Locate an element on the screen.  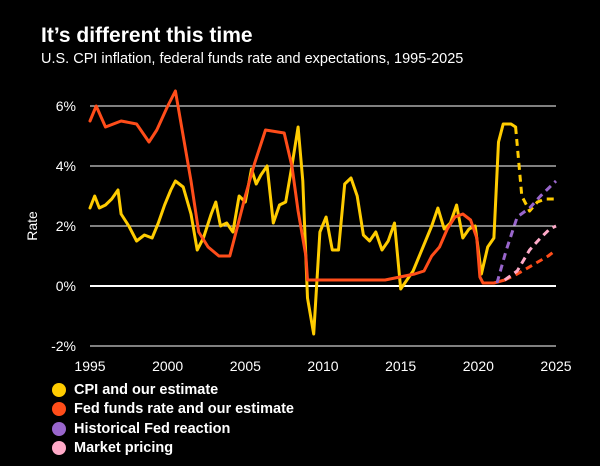
y-axis-label: Rate is located at coordinates (32, 226).